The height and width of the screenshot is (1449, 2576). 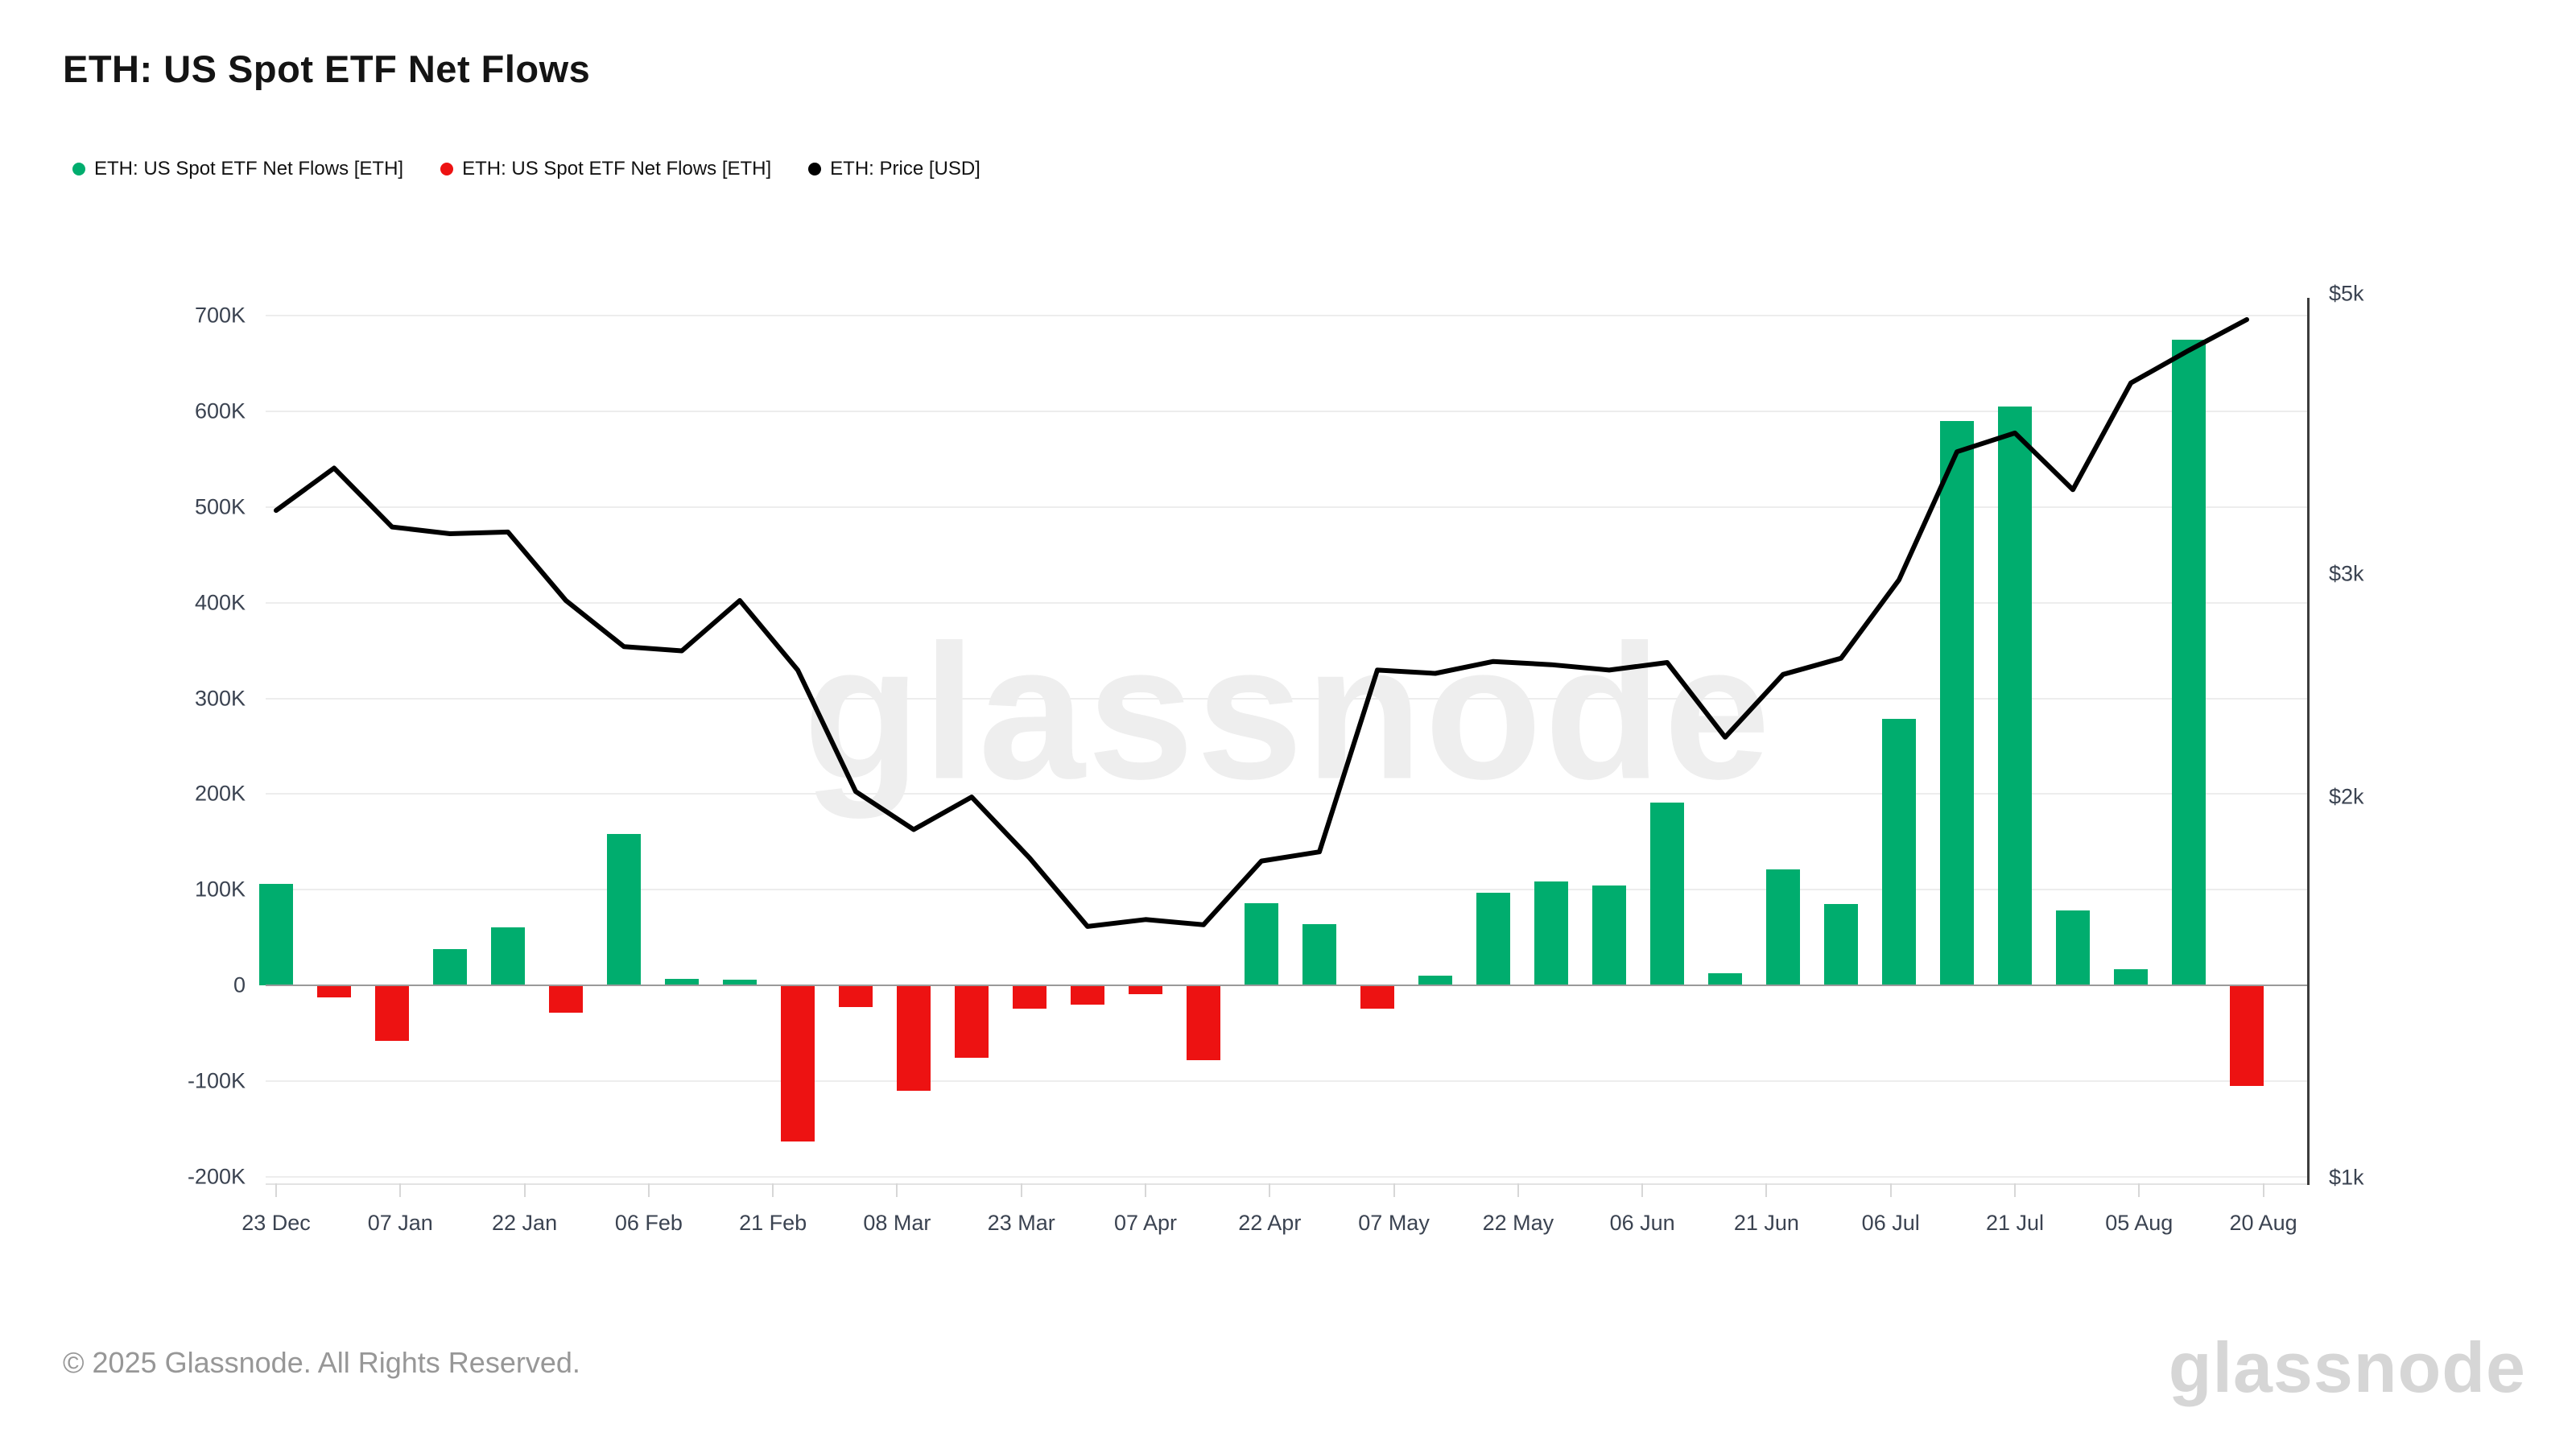 What do you see at coordinates (1394, 1223) in the screenshot?
I see `x-axis-tick-label: 07 May` at bounding box center [1394, 1223].